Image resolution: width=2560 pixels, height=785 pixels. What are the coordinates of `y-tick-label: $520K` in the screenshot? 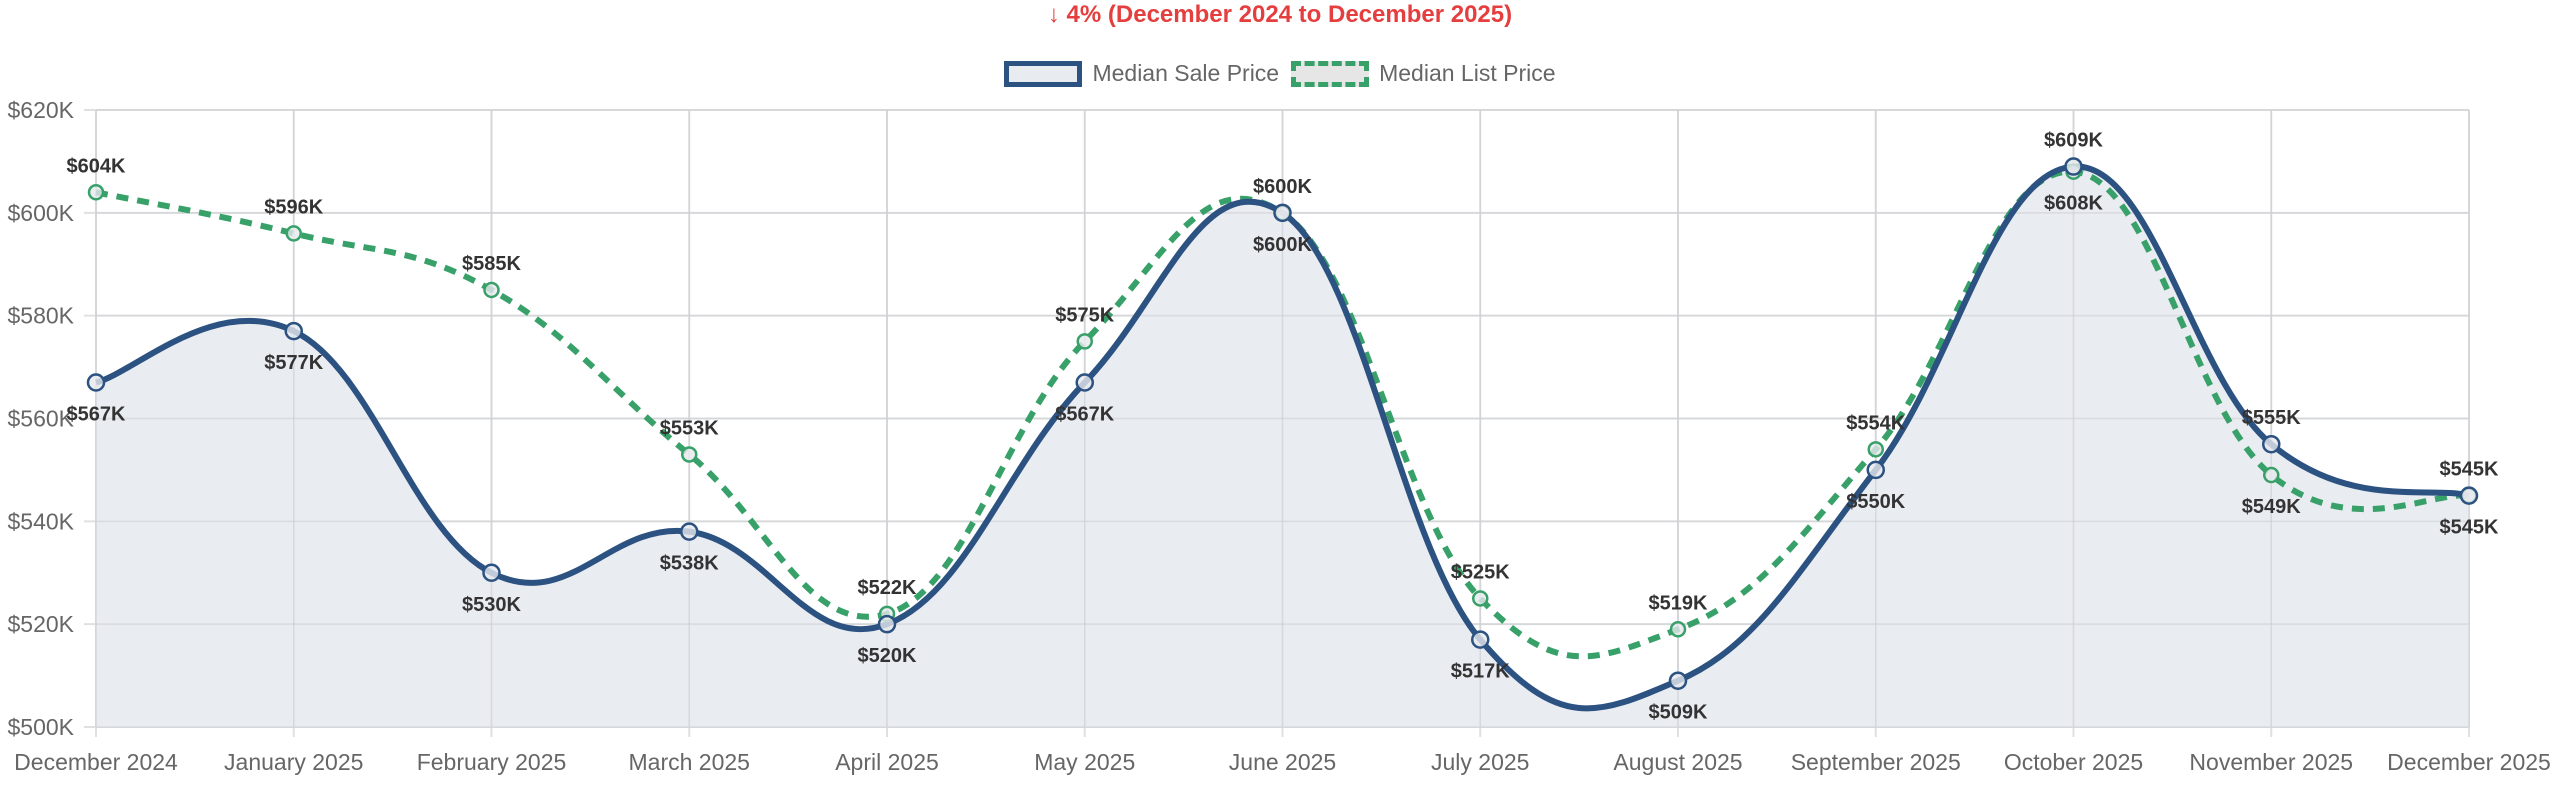 It's located at (40, 624).